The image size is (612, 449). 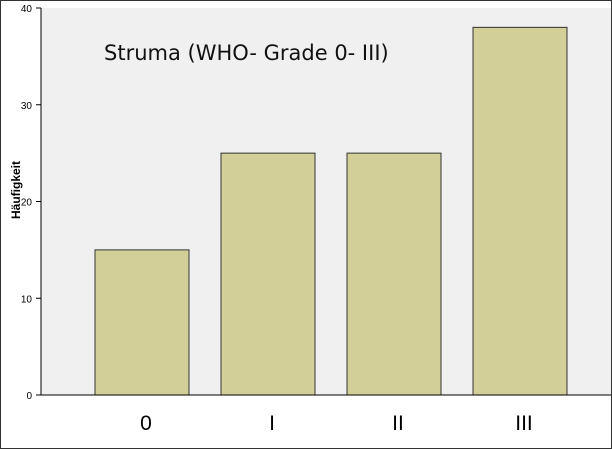 I want to click on category-label: II, so click(x=398, y=423).